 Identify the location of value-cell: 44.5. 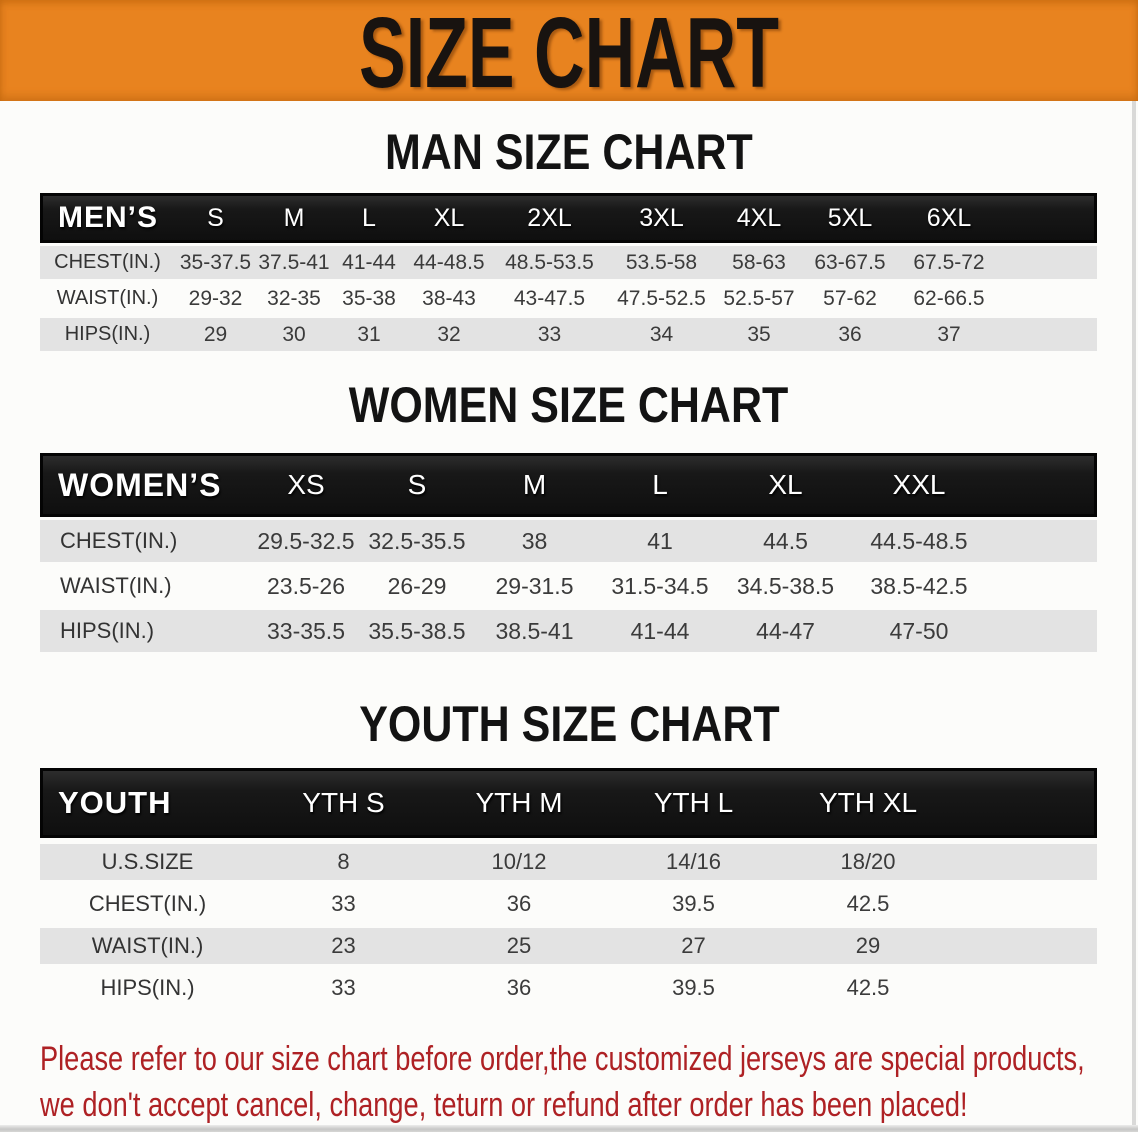
(785, 541).